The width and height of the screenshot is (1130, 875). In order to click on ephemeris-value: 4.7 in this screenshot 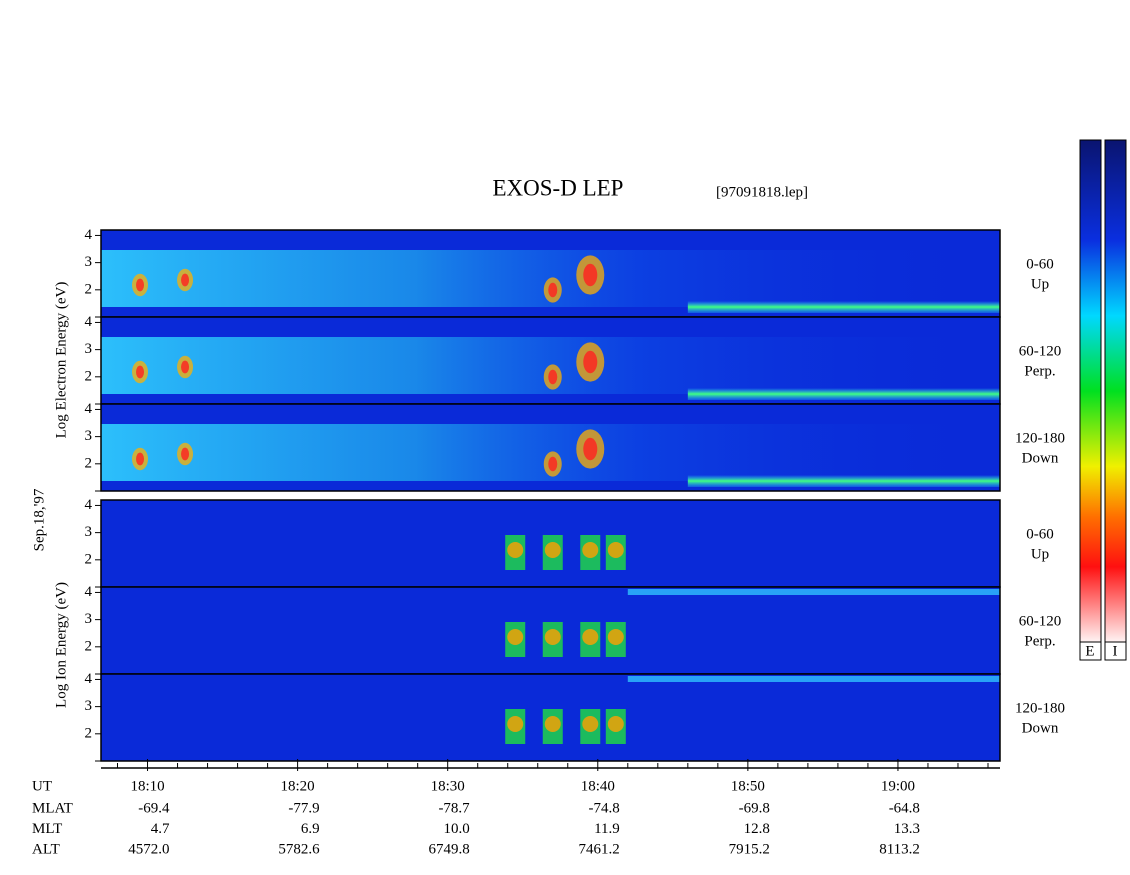, I will do `click(160, 829)`.